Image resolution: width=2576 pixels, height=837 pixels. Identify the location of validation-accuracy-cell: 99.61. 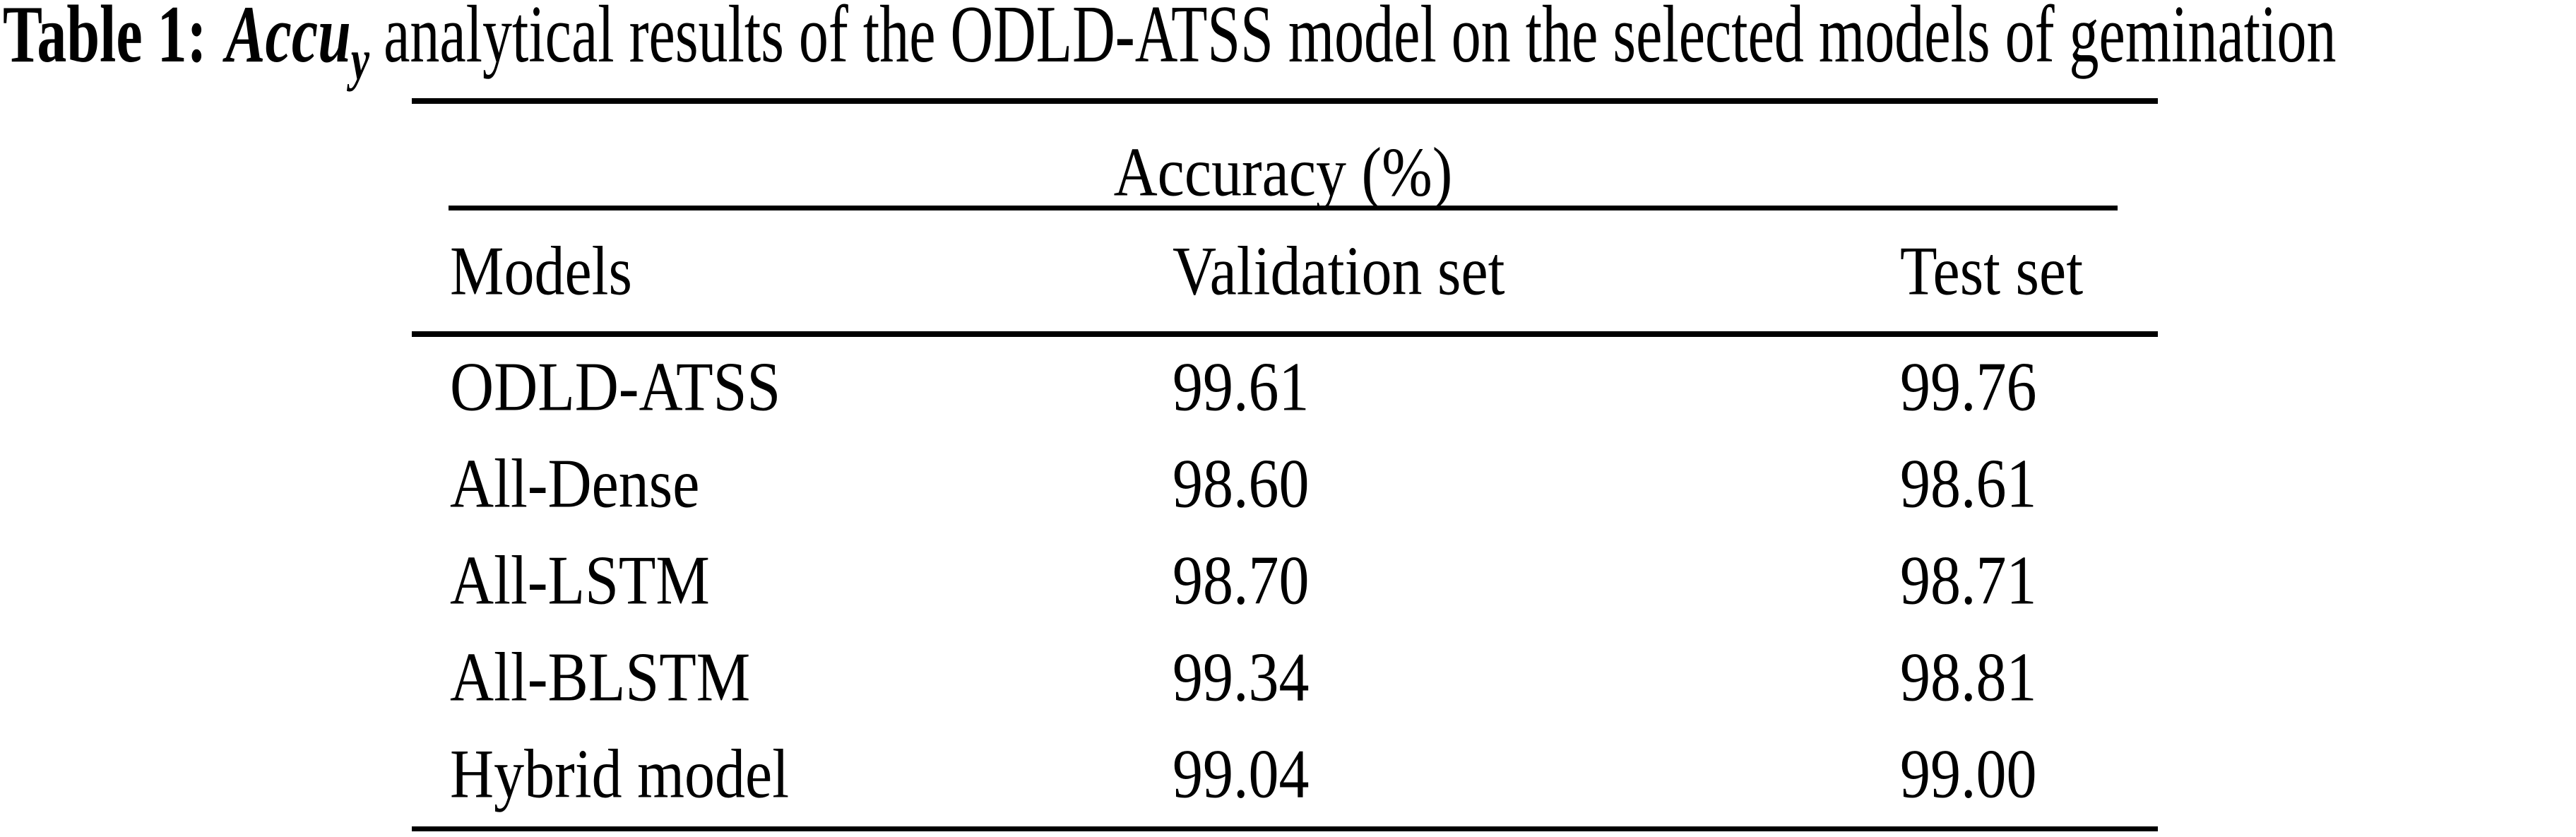
(1241, 386).